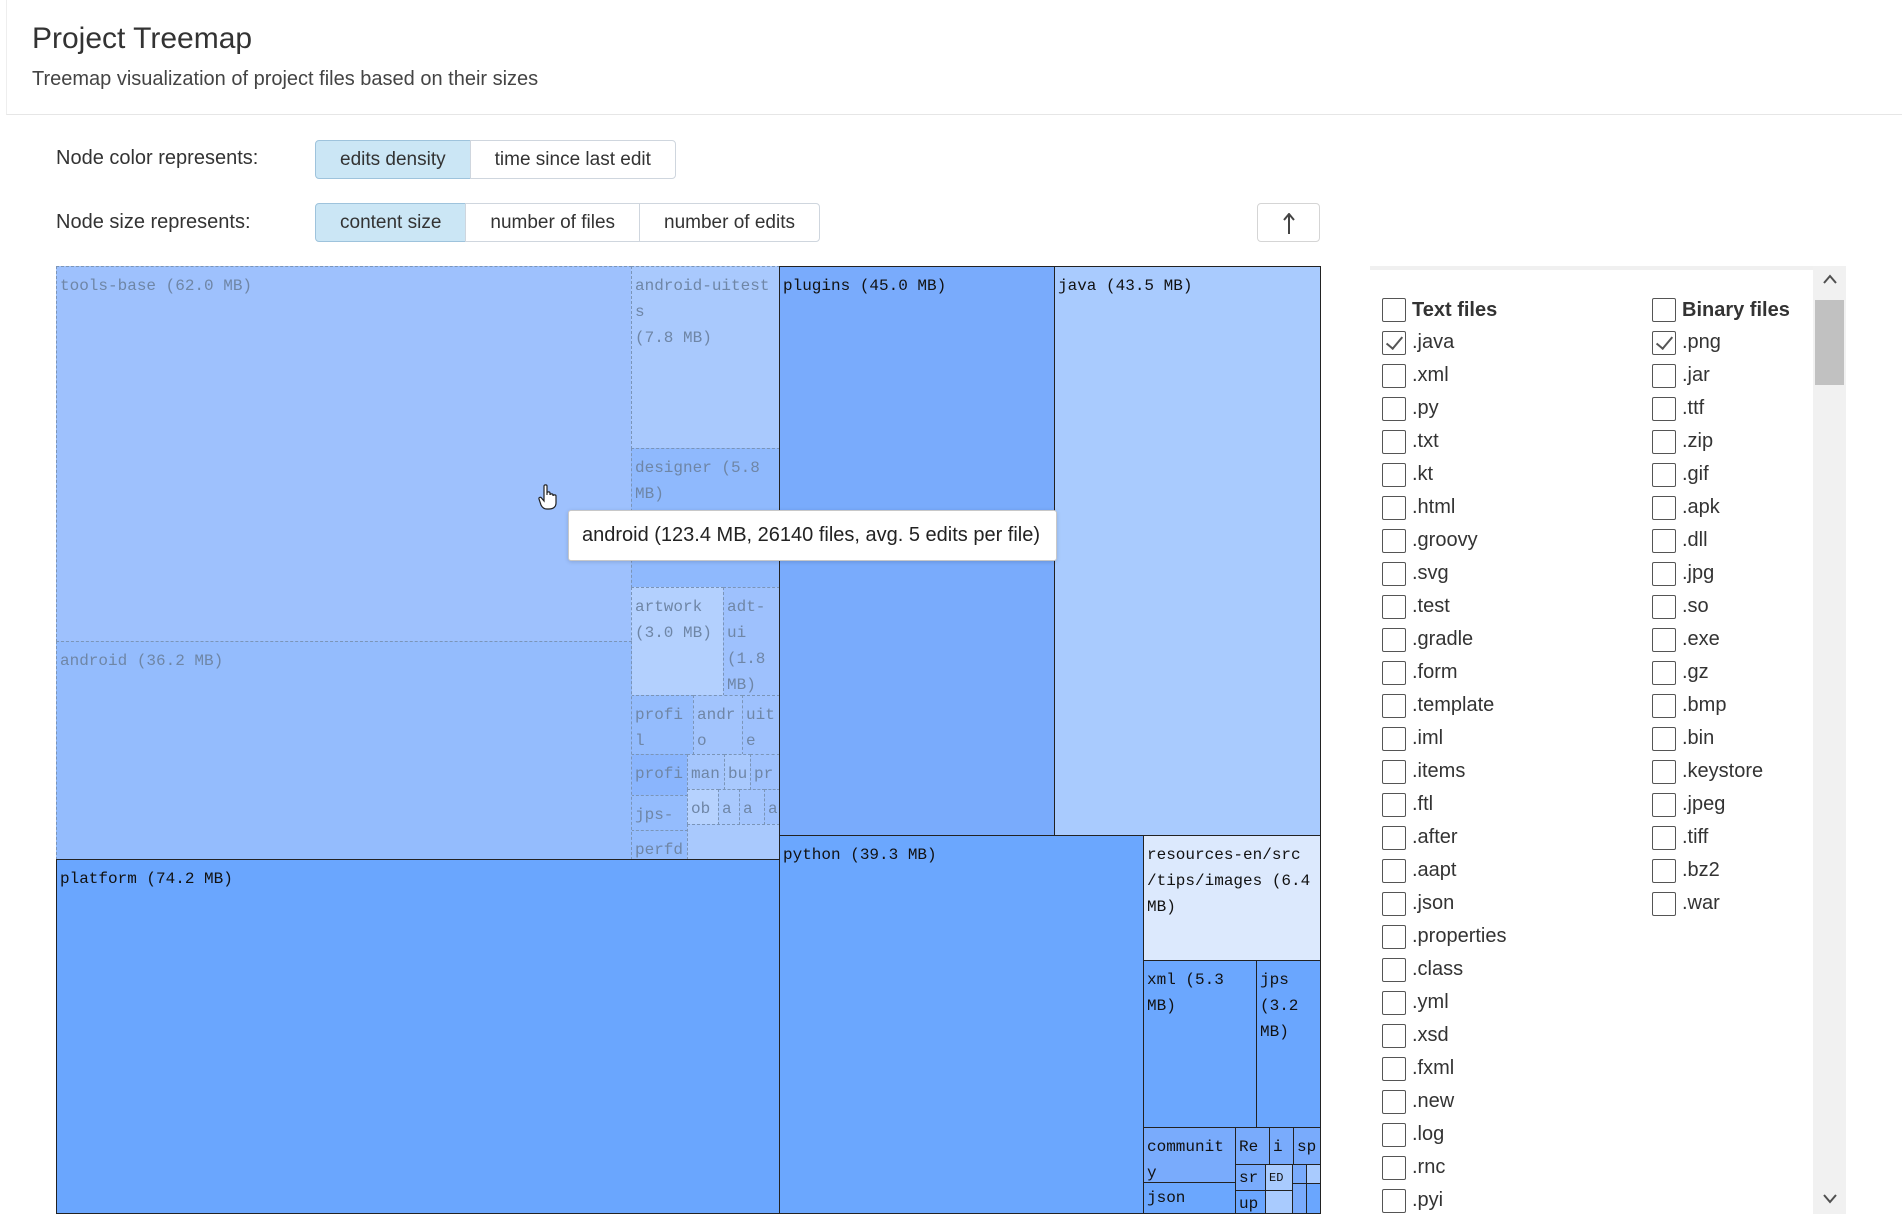 This screenshot has height=1220, width=1902. Describe the element at coordinates (391, 222) in the screenshot. I see `size-content-size-button: content size` at that location.